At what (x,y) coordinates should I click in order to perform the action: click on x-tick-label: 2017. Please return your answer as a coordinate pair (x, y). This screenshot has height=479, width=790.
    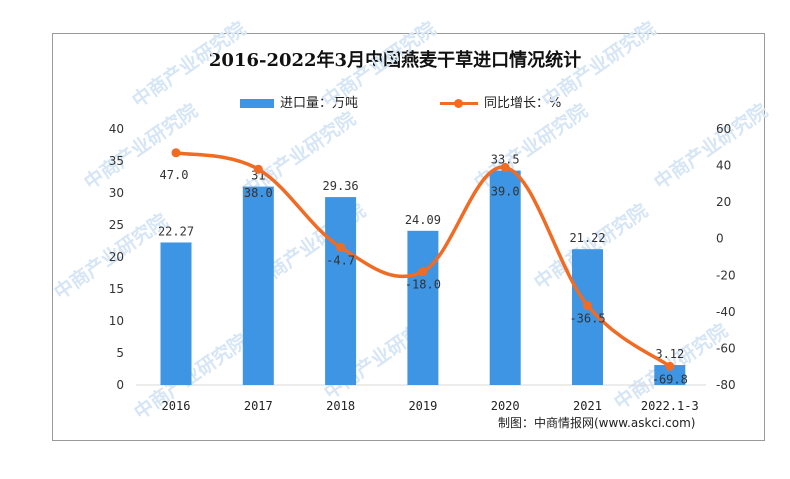
    Looking at the image, I should click on (258, 406).